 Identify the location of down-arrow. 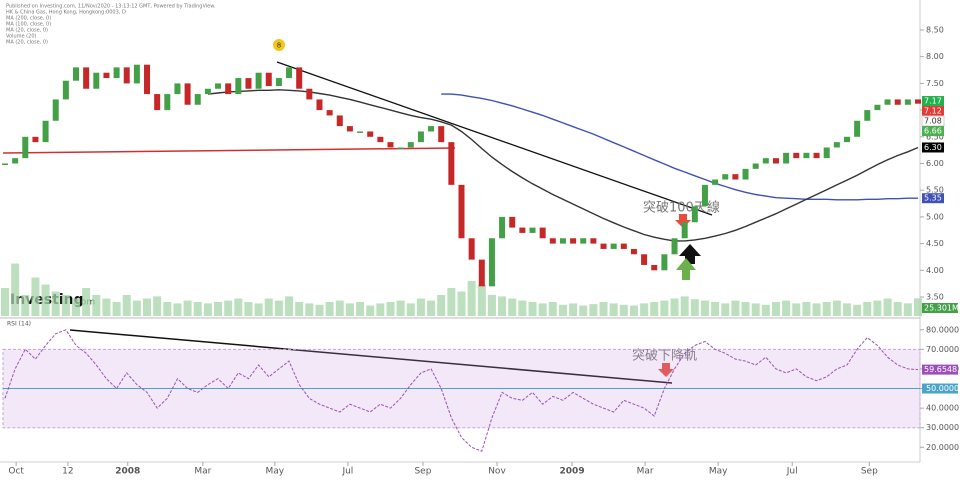
(683, 221).